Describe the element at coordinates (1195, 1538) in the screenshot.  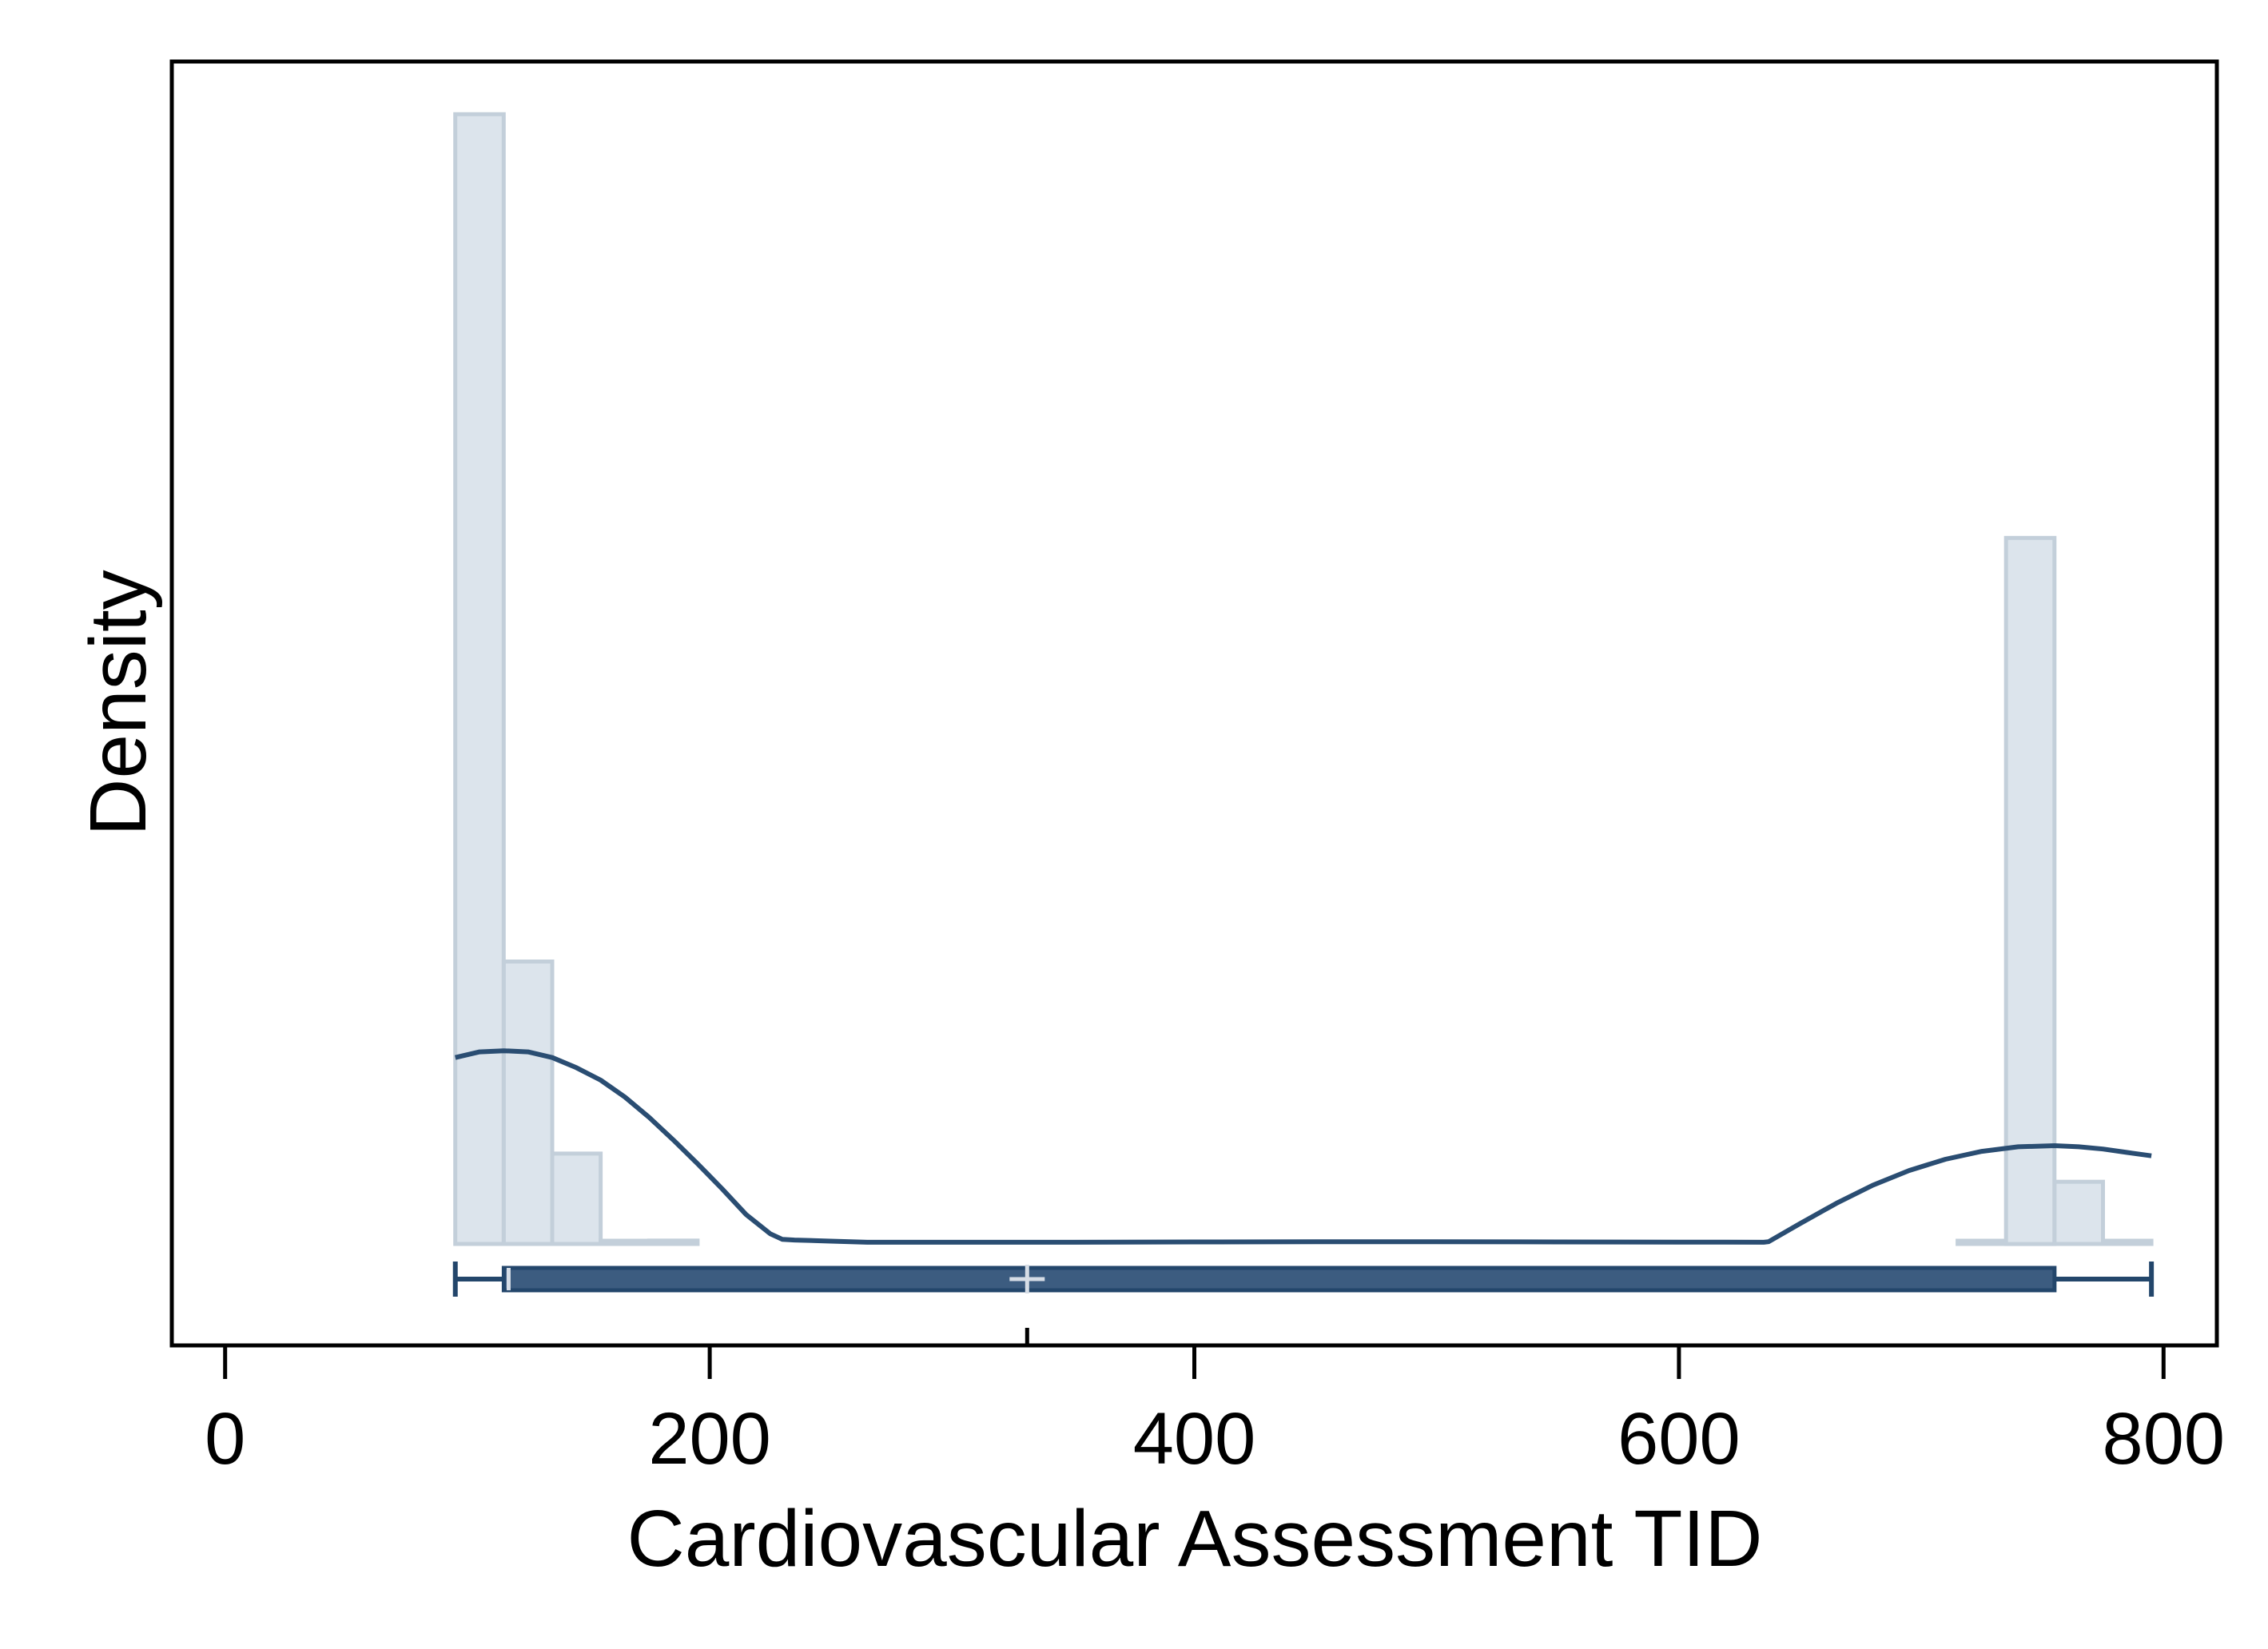
I see `x-axis-title: Cardiovascular Assessment TID` at that location.